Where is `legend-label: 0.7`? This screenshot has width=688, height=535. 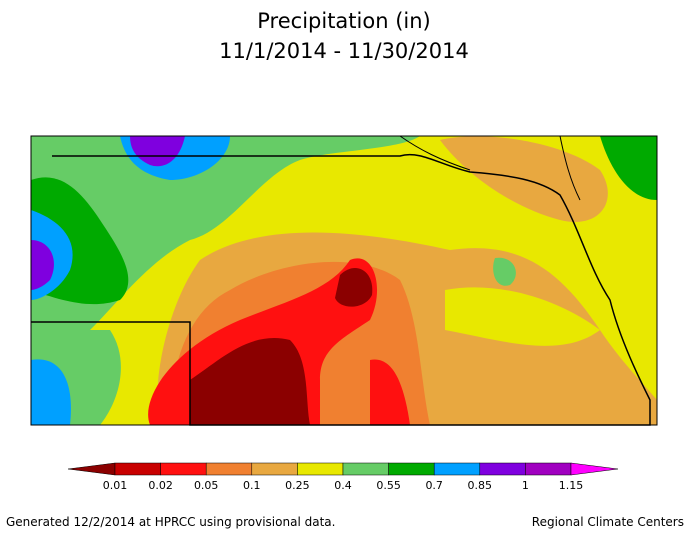
legend-label: 0.7 is located at coordinates (434, 485).